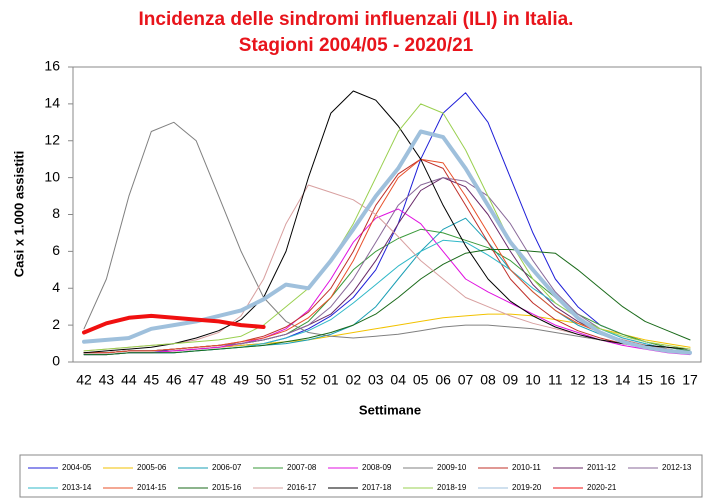 The width and height of the screenshot is (713, 502). Describe the element at coordinates (602, 487) in the screenshot. I see `legend-label: 2020-21` at that location.